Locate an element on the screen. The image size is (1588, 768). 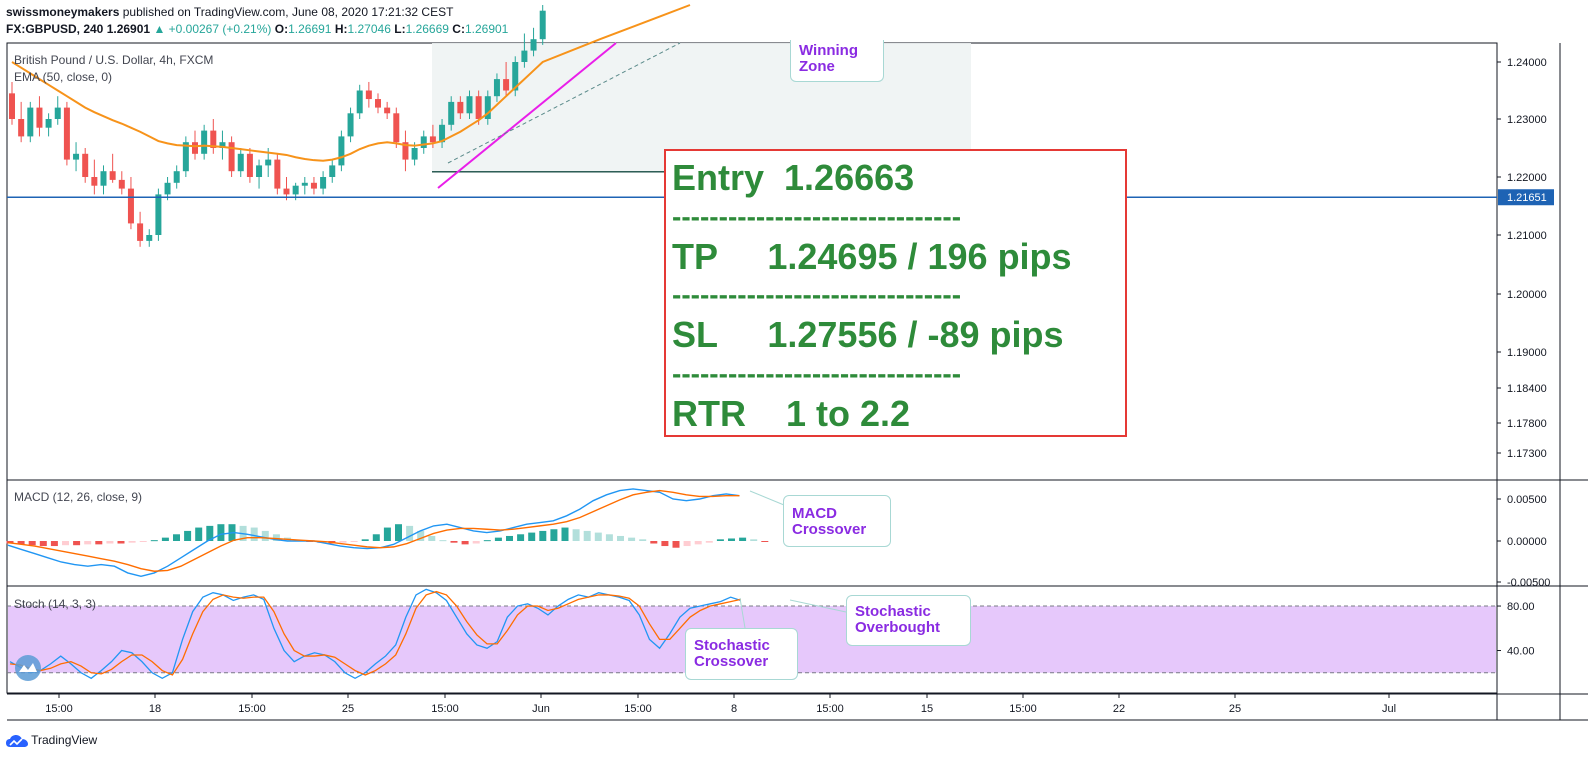
dashed-trend-line is located at coordinates (564, 103).